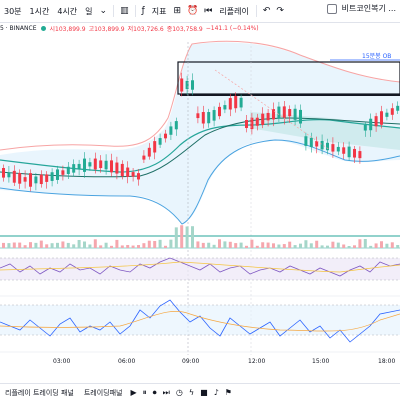 The height and width of the screenshot is (401, 400). I want to click on undo-icon: ↶, so click(266, 11).